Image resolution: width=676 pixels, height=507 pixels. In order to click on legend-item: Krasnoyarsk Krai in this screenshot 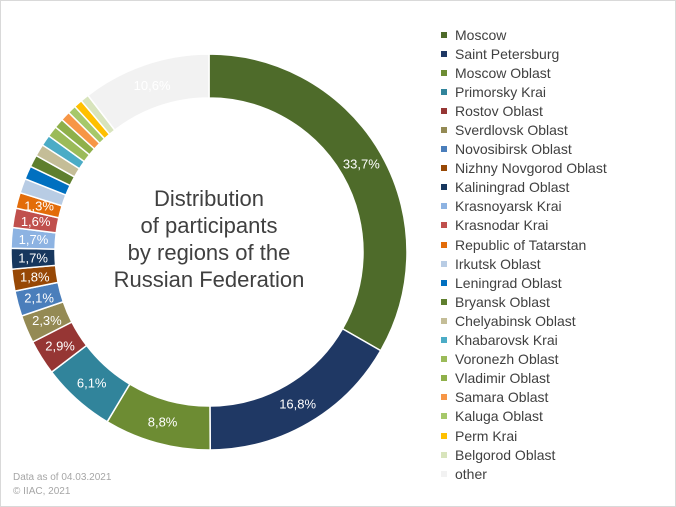, I will do `click(524, 206)`.